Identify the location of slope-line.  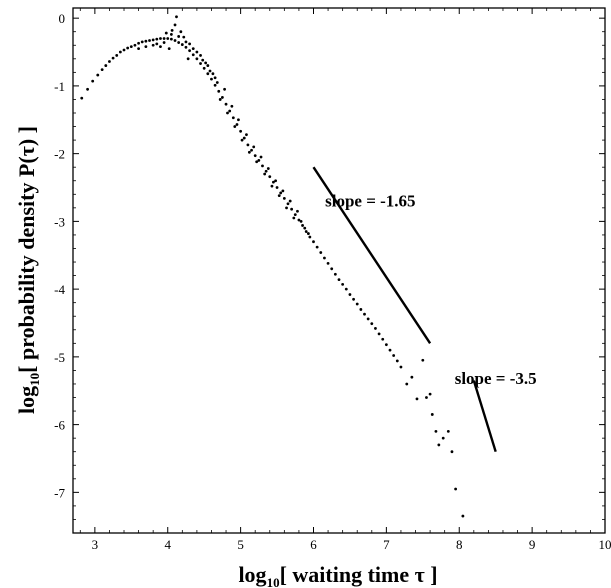
(372, 255).